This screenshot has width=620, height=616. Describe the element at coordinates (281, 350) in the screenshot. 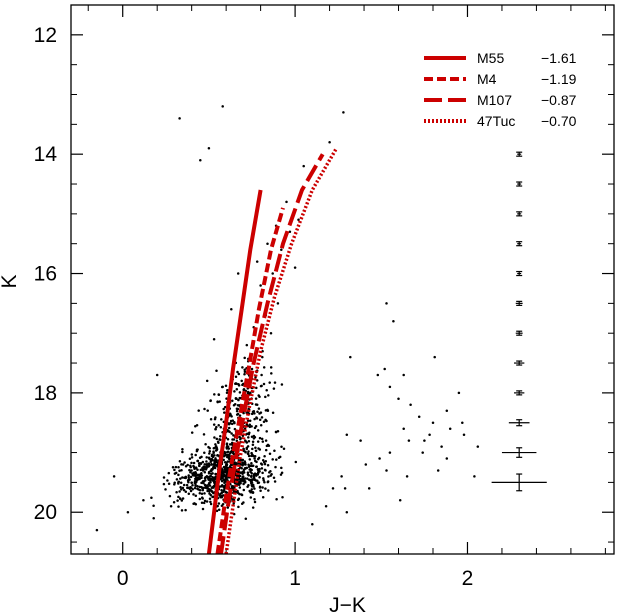

I see `fiducial-47tuc` at that location.